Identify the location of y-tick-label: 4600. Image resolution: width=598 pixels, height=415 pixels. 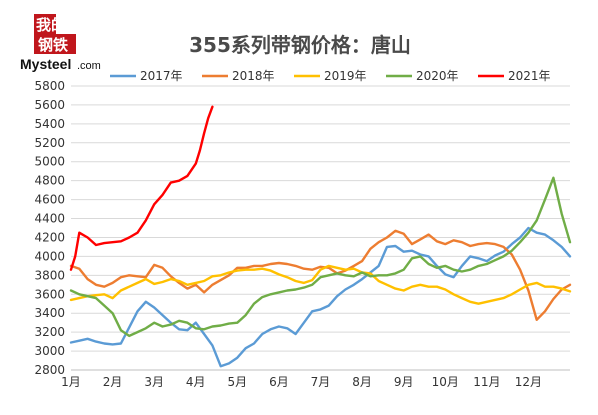
(49, 200).